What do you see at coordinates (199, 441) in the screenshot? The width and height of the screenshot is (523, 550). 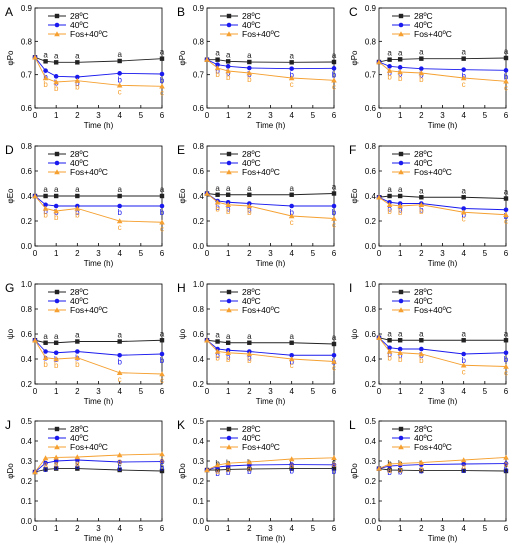 I see `y-tick-label: 0.4` at bounding box center [199, 441].